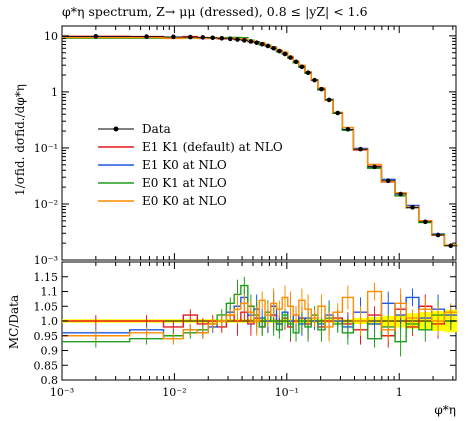 This screenshot has height=421, width=470. I want to click on x-tick-label: 1, so click(399, 392).